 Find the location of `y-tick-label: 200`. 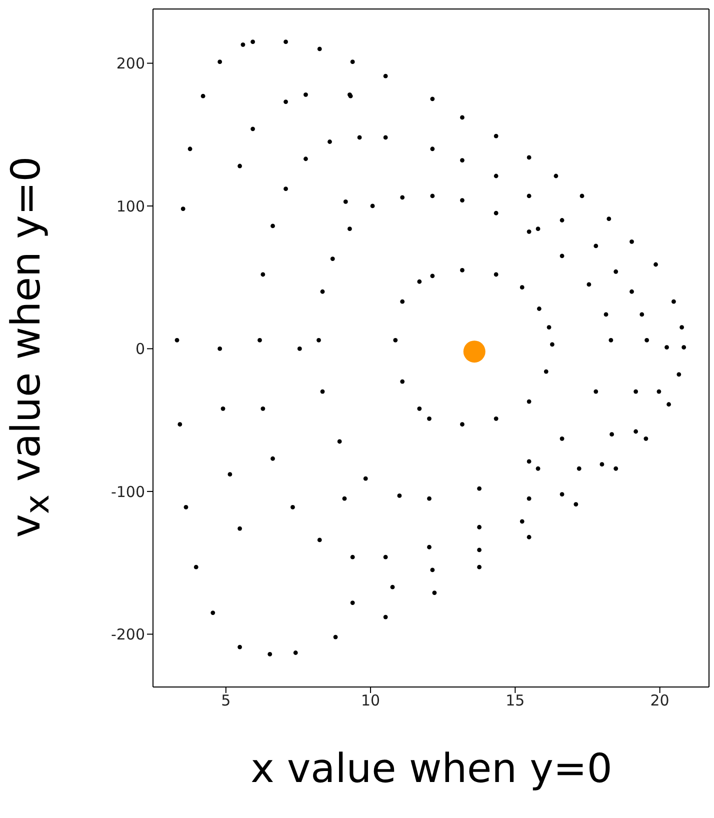

y-tick-label: 200 is located at coordinates (130, 63).